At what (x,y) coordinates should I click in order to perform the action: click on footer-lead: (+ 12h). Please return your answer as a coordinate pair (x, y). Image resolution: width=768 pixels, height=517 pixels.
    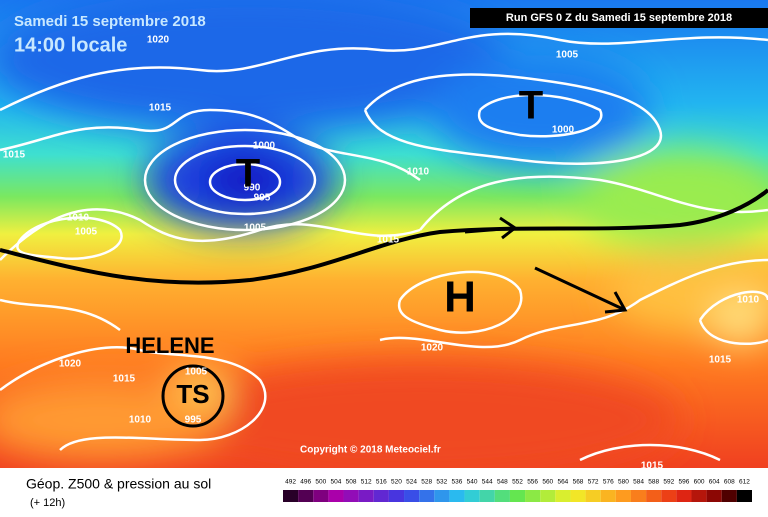
    Looking at the image, I should click on (47, 503).